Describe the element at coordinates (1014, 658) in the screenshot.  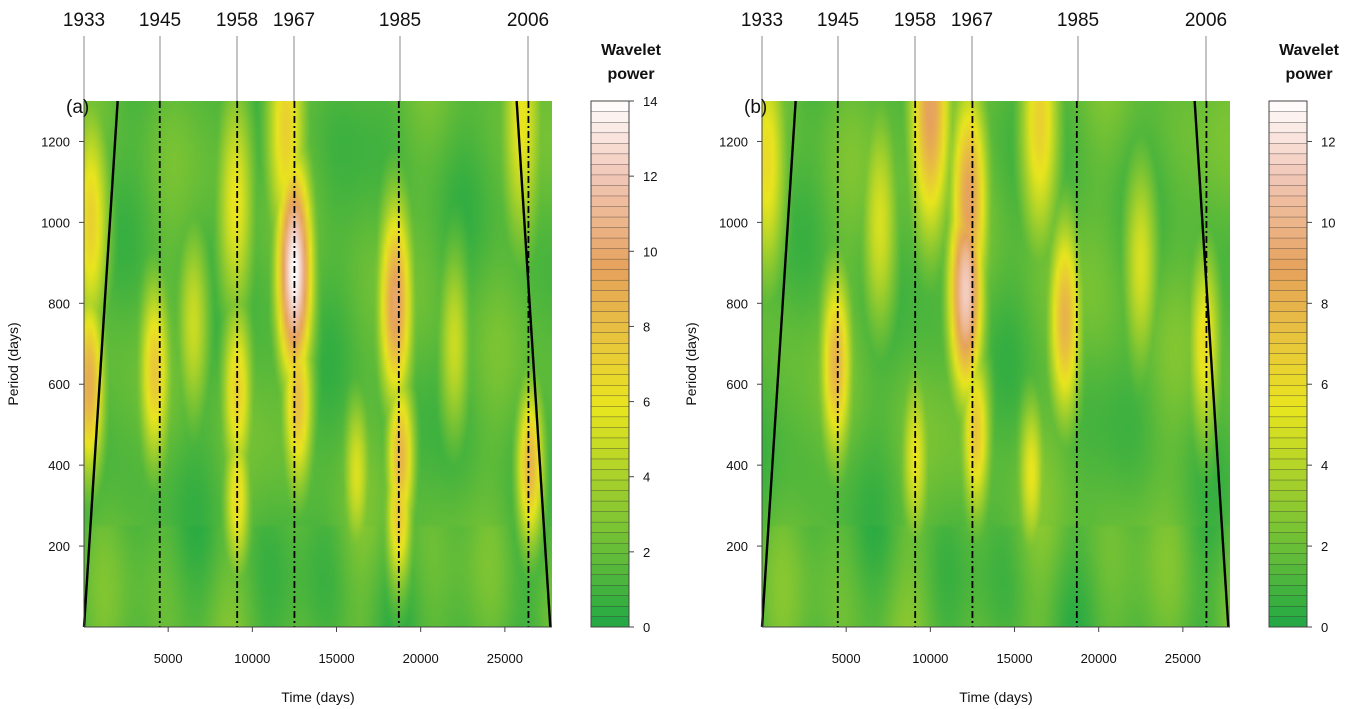
I see `x-tick-label: 15000` at that location.